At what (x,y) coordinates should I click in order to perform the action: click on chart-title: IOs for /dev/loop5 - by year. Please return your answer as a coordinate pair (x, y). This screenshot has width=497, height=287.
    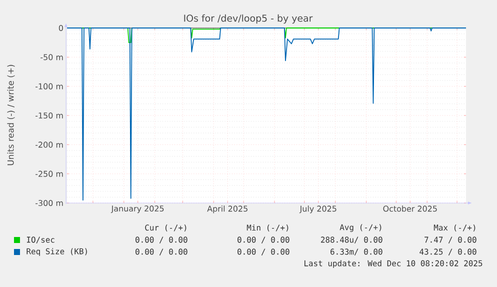
    Looking at the image, I should click on (248, 19).